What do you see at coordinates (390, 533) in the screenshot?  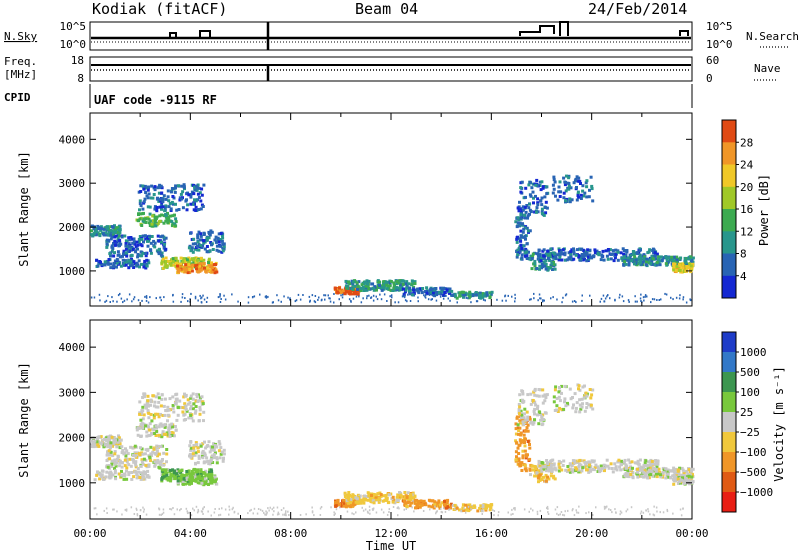 I see `x-tick-label: 12:00` at bounding box center [390, 533].